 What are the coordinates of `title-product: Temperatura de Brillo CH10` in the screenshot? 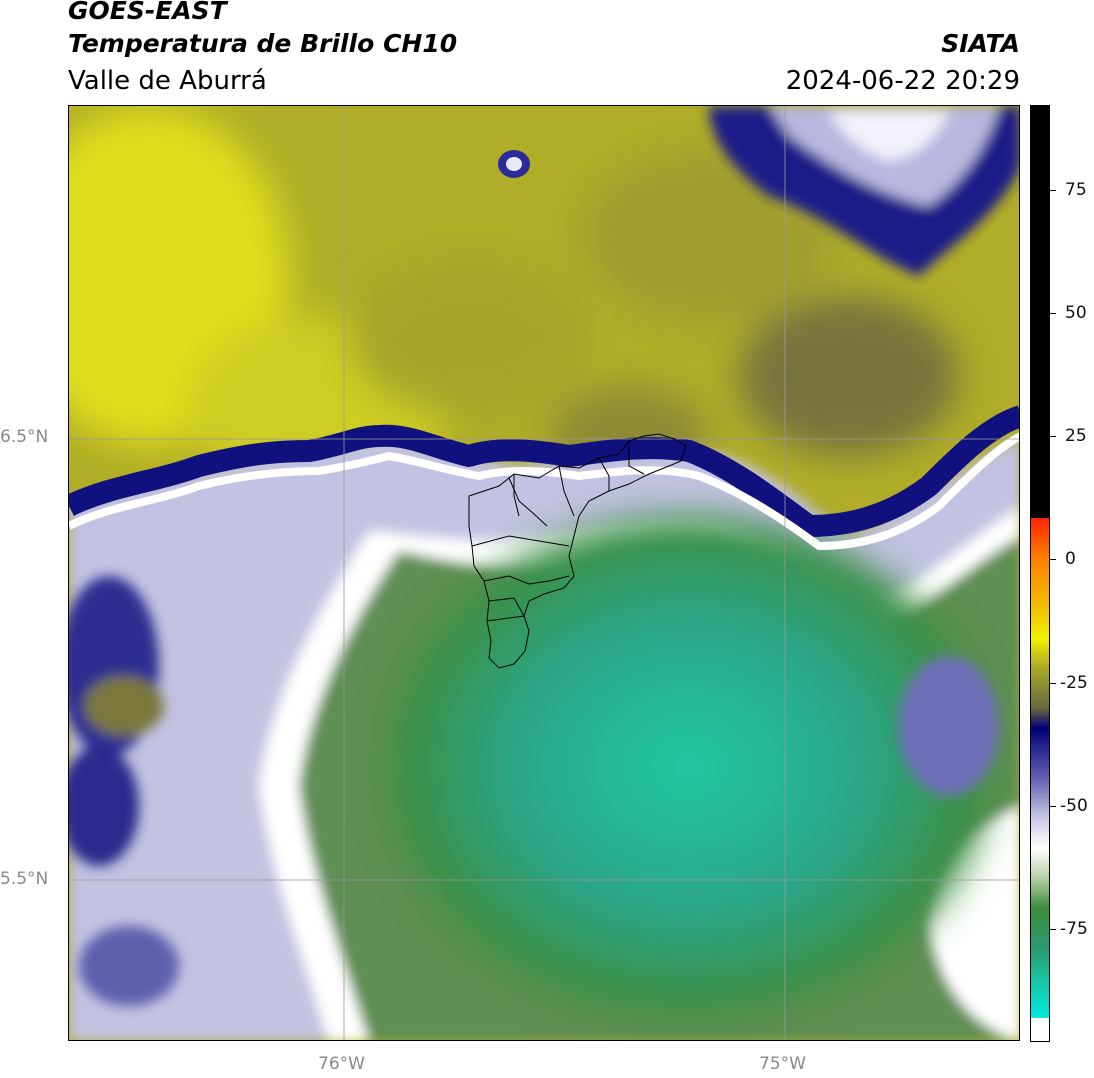 It's located at (263, 43).